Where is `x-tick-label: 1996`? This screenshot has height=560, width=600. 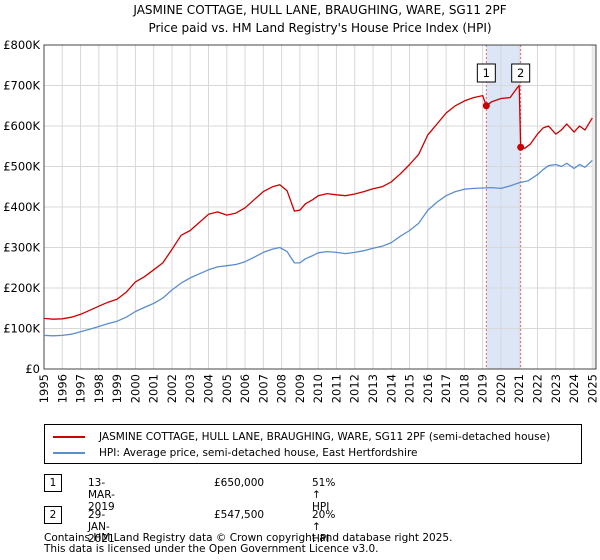
x-tick-label: 1996 is located at coordinates (62, 388).